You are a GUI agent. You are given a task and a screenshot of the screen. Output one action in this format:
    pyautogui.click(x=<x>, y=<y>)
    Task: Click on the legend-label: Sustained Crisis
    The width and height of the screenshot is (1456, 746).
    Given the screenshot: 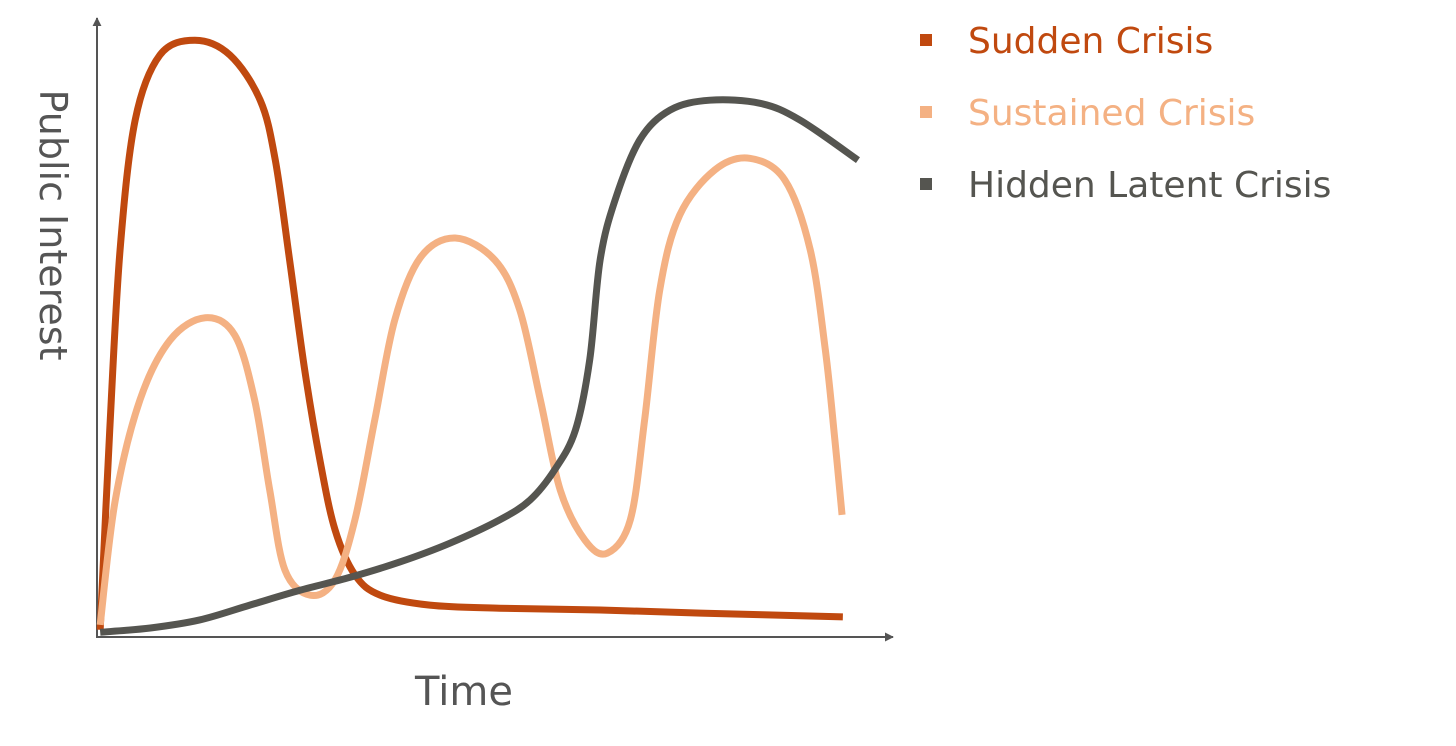 What is the action you would take?
    pyautogui.click(x=1111, y=113)
    